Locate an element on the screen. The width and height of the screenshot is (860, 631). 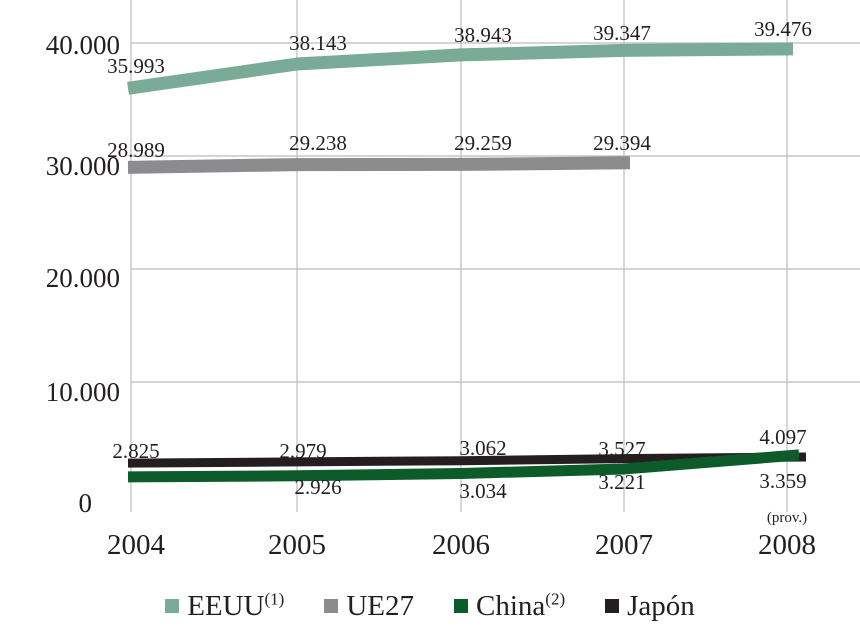
legend: EEUU(1) UE27 China(2) Japón is located at coordinates (430, 606).